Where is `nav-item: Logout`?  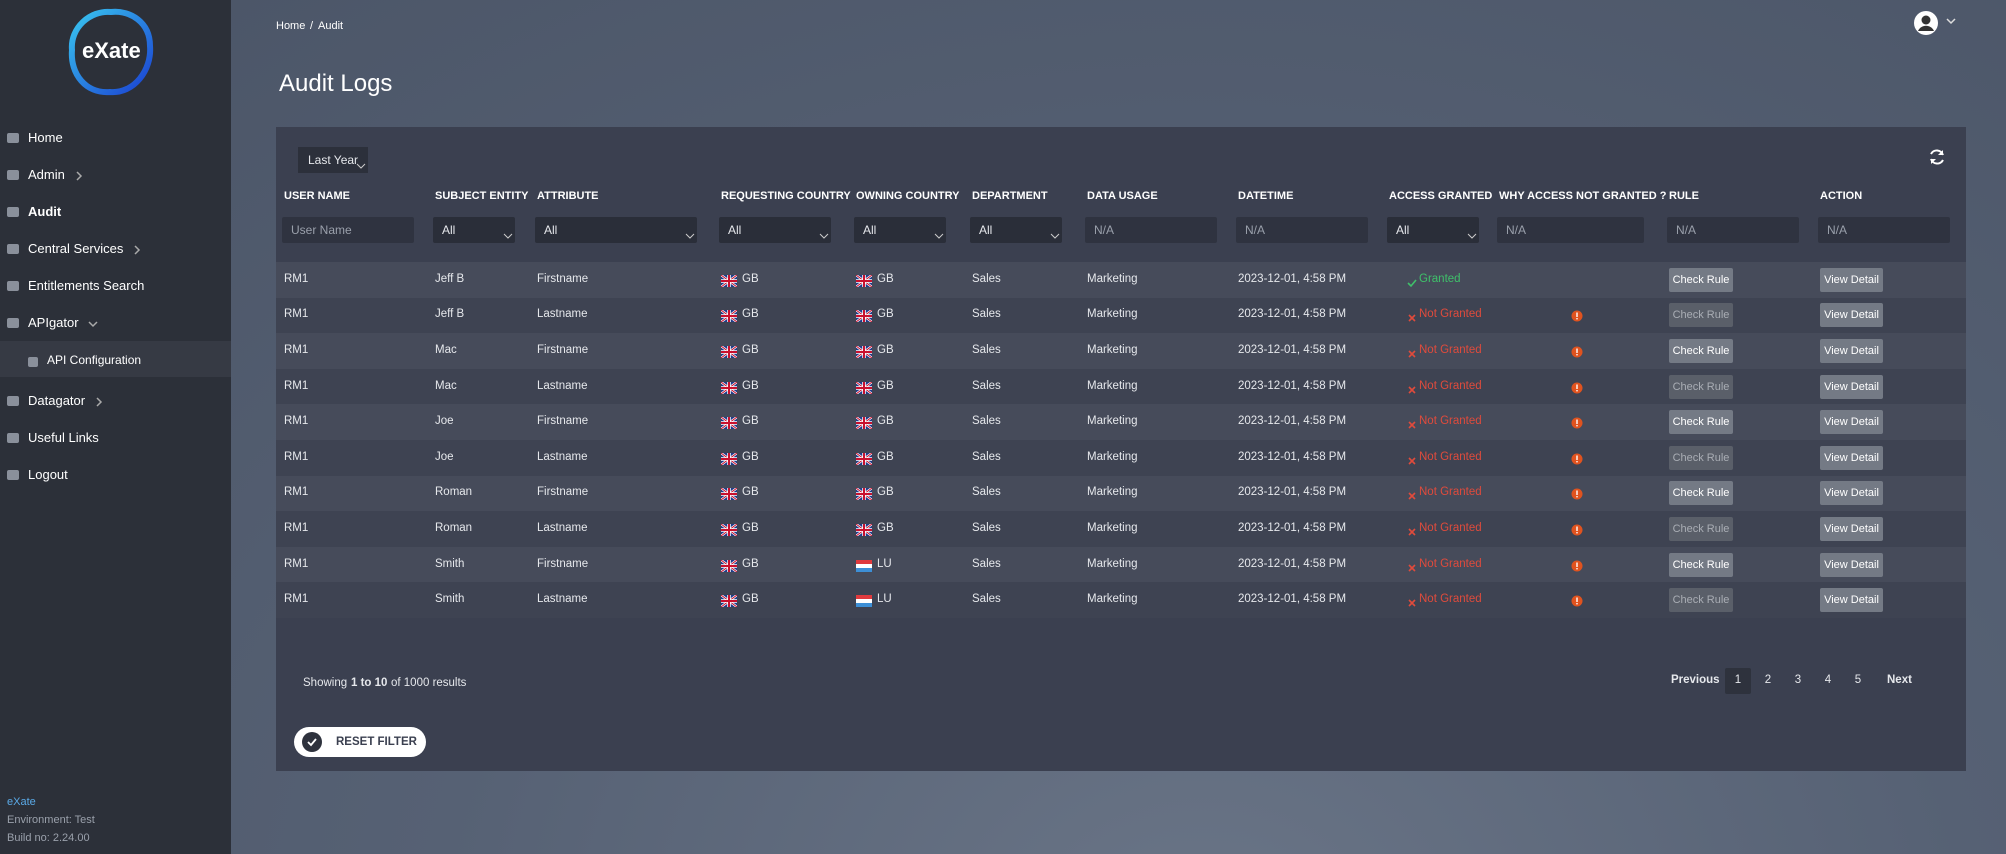
nav-item: Logout is located at coordinates (48, 474).